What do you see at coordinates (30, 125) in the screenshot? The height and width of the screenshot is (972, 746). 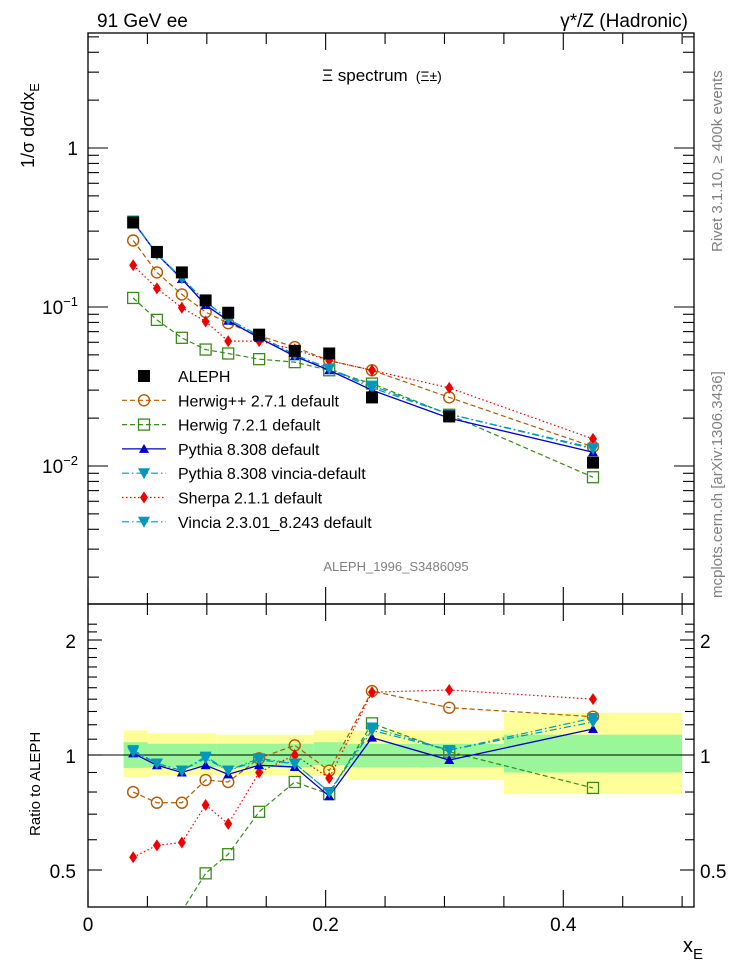 I see `main-ylabel: 1/σ dσ/dxE` at bounding box center [30, 125].